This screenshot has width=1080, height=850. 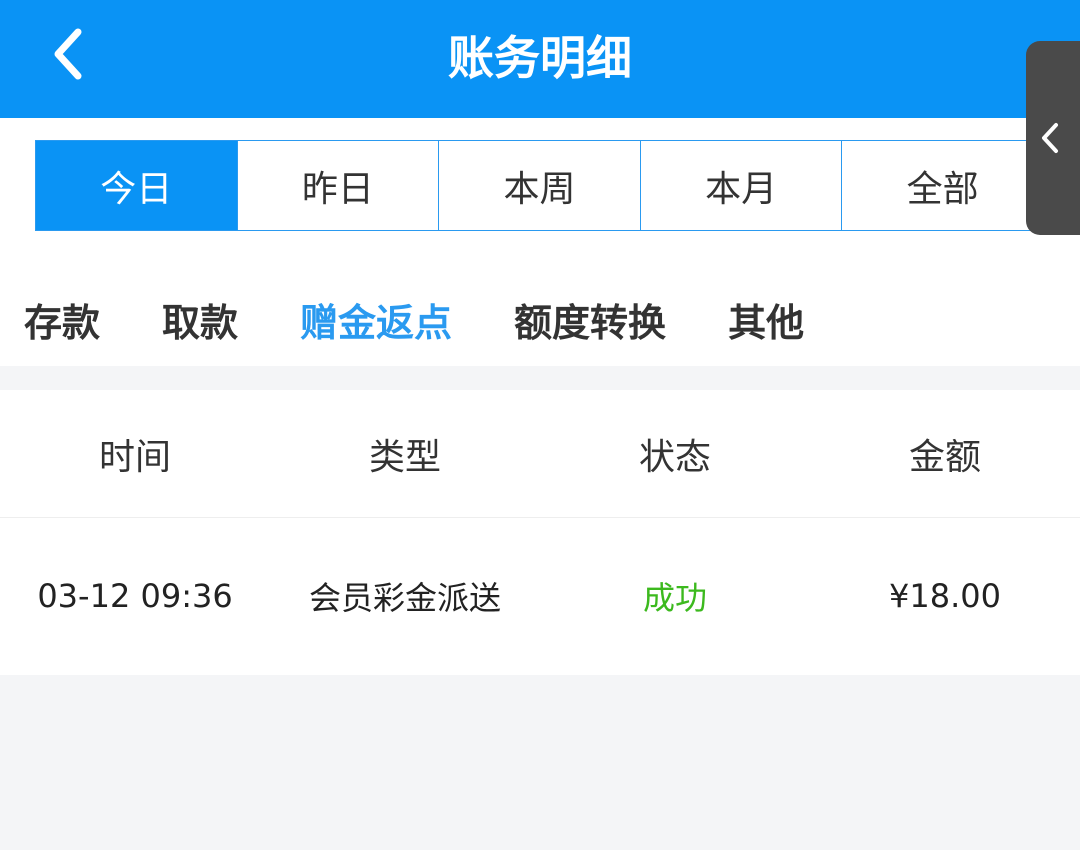 I want to click on category-tabs: 存款 取款 赠金返点 额度转换 其他, so click(x=414, y=319).